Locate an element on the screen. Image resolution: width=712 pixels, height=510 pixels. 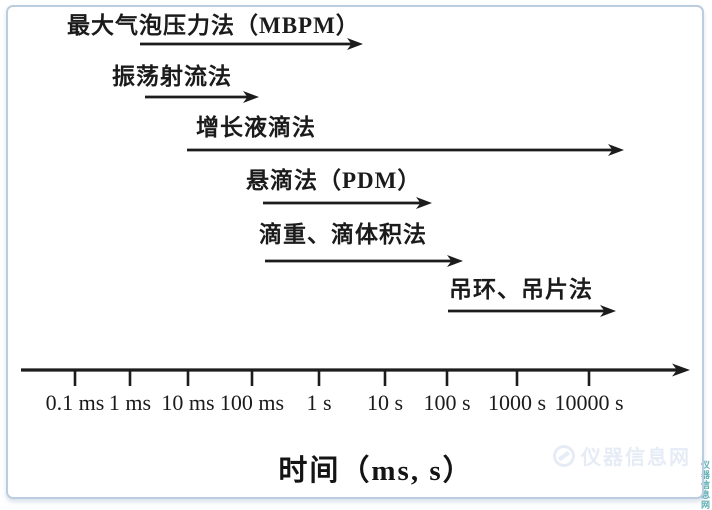
axis-tick-label: 10000 s is located at coordinates (589, 402).